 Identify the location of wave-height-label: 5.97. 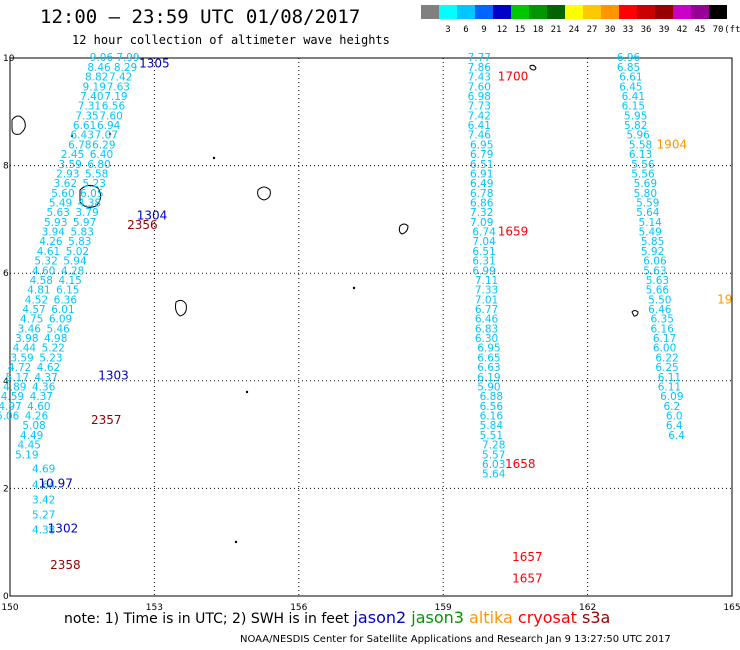
(84, 223).